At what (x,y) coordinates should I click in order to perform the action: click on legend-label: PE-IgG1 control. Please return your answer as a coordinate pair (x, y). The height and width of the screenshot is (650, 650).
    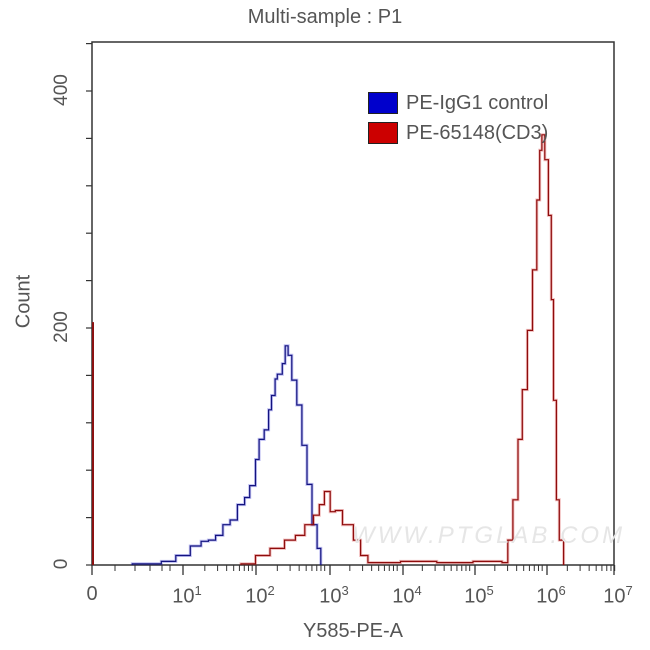
    Looking at the image, I should click on (477, 102).